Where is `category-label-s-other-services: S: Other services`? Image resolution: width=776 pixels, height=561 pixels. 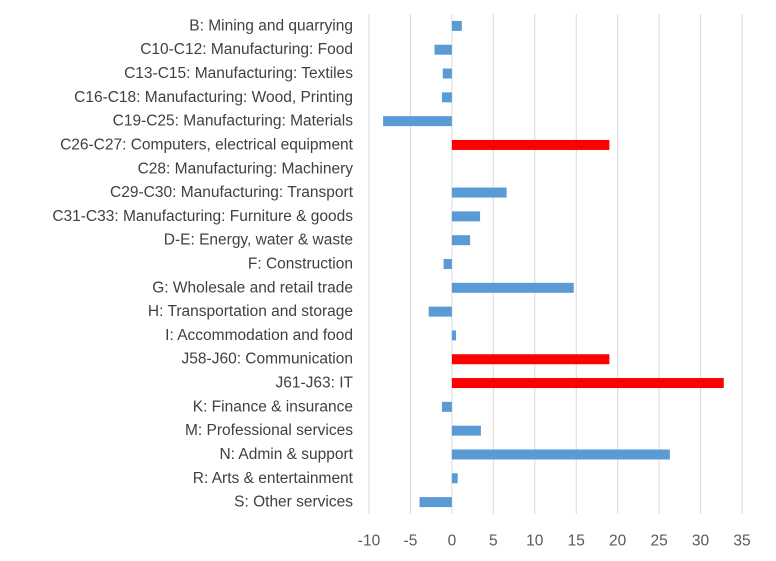 category-label-s-other-services: S: Other services is located at coordinates (293, 502).